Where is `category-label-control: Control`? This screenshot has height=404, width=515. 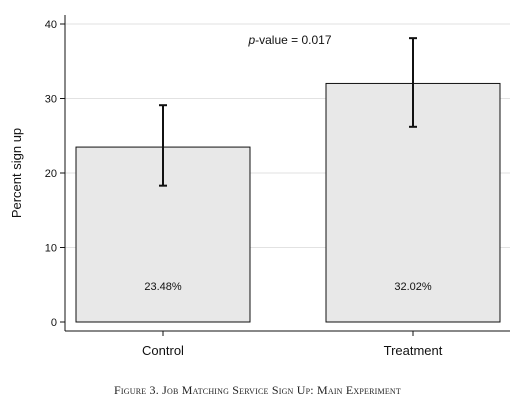
category-label-control: Control is located at coordinates (163, 350).